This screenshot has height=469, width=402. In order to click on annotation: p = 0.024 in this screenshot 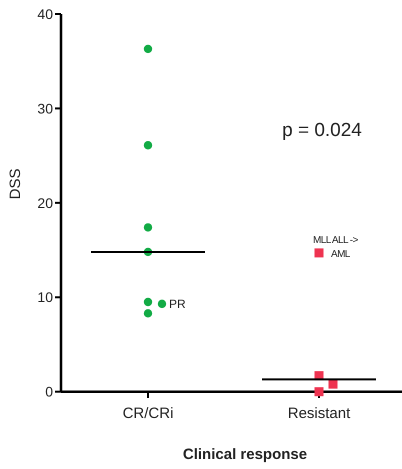, I will do `click(322, 130)`.